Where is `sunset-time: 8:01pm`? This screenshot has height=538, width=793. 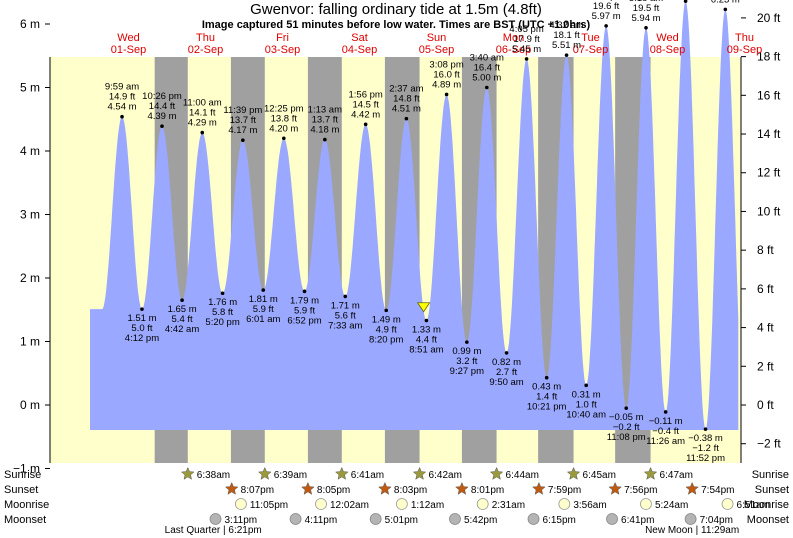
sunset-time: 8:01pm is located at coordinates (487, 490).